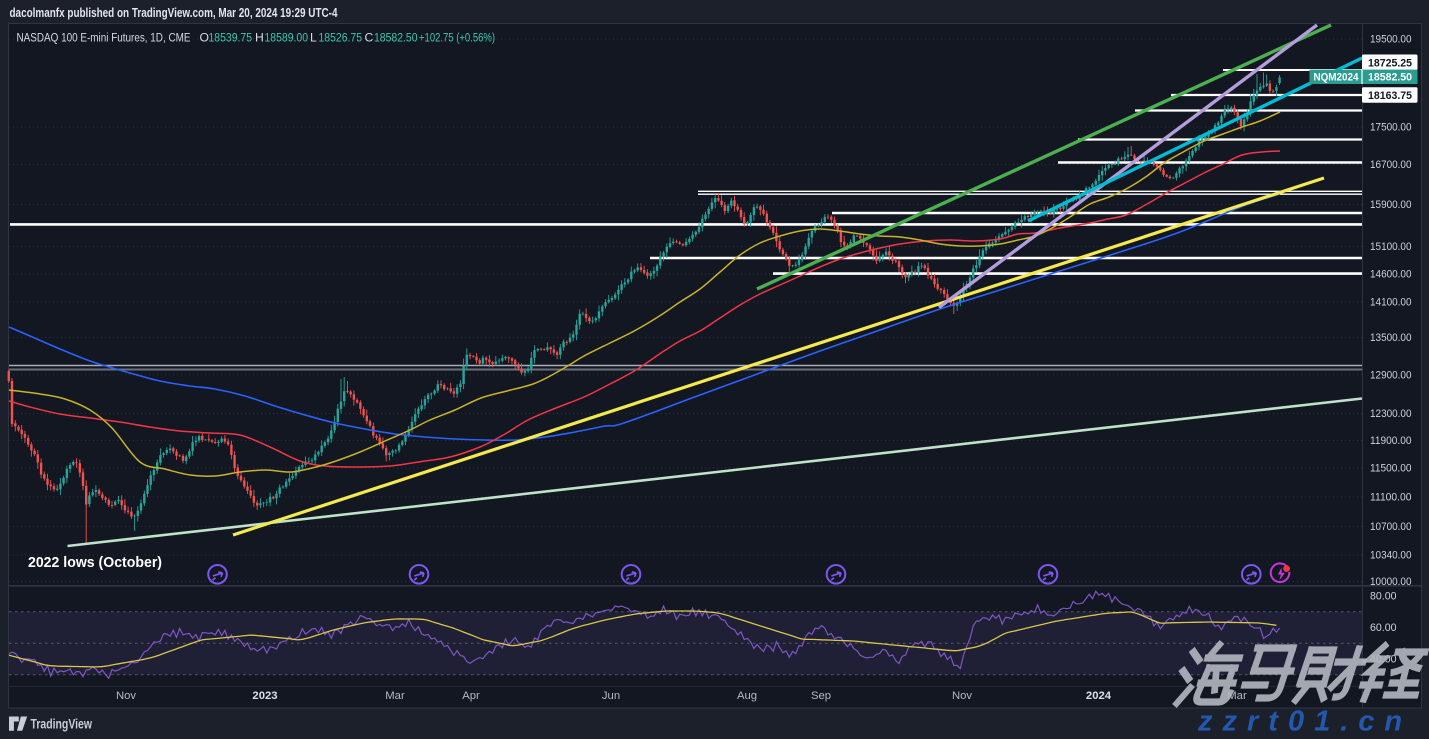  What do you see at coordinates (1383, 628) in the screenshot?
I see `svg-text: 60.00` at bounding box center [1383, 628].